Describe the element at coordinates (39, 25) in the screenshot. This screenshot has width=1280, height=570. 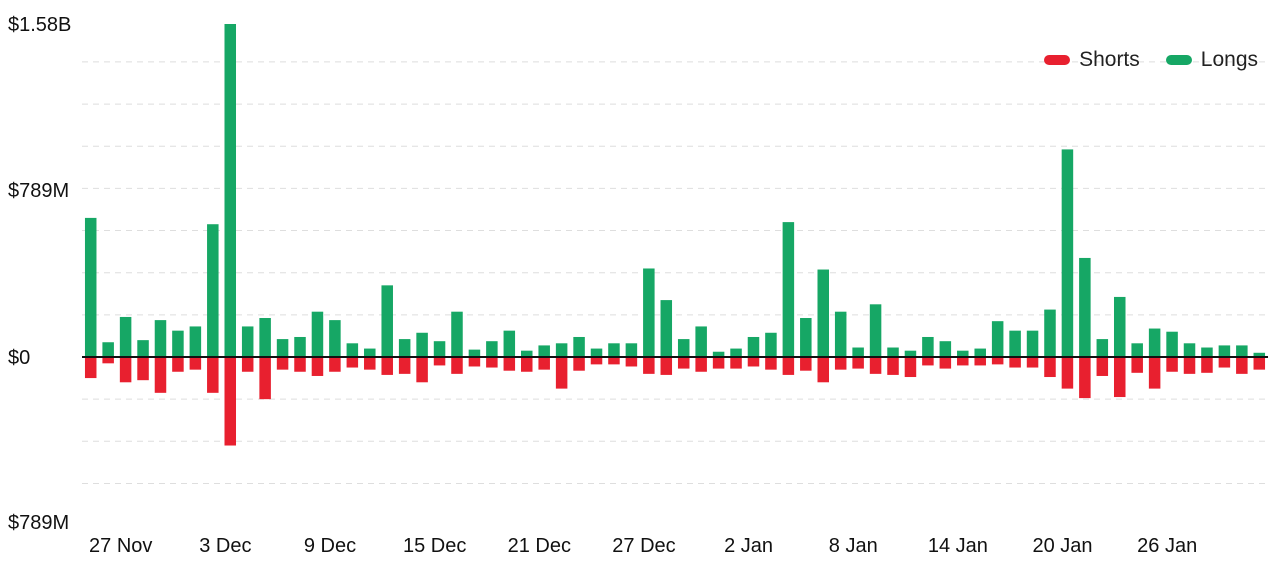
I see `y-tick-label: $1.58B` at that location.